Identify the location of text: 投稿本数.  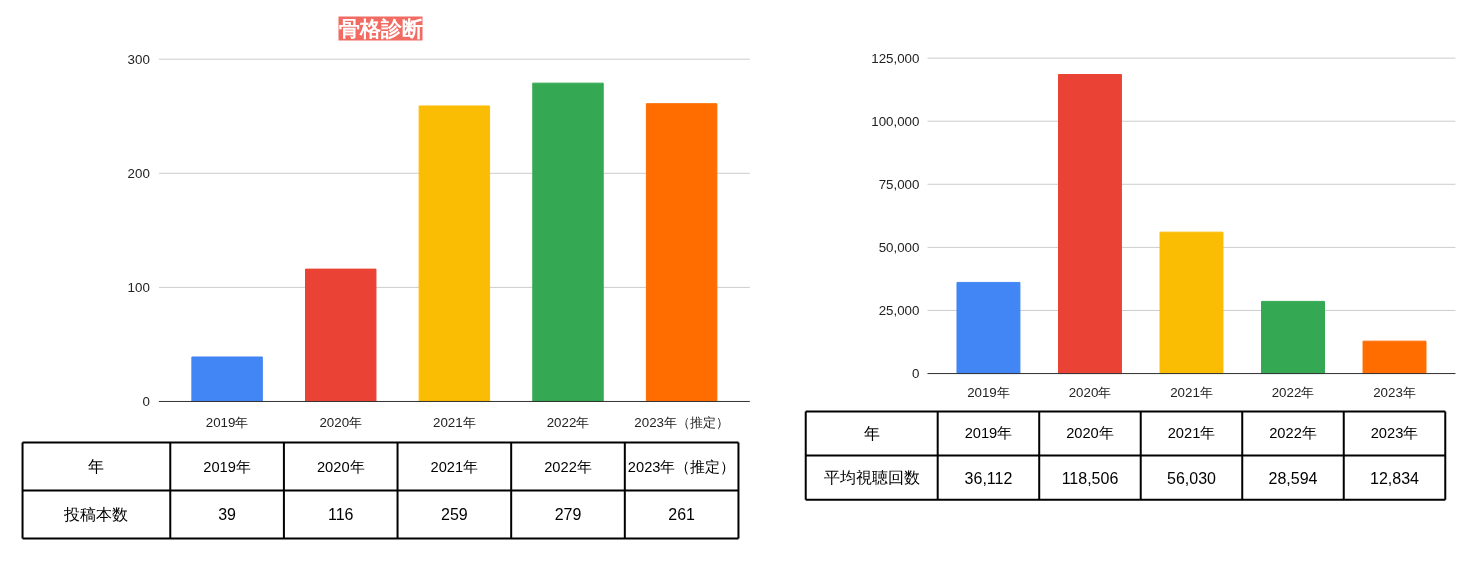
(96, 514).